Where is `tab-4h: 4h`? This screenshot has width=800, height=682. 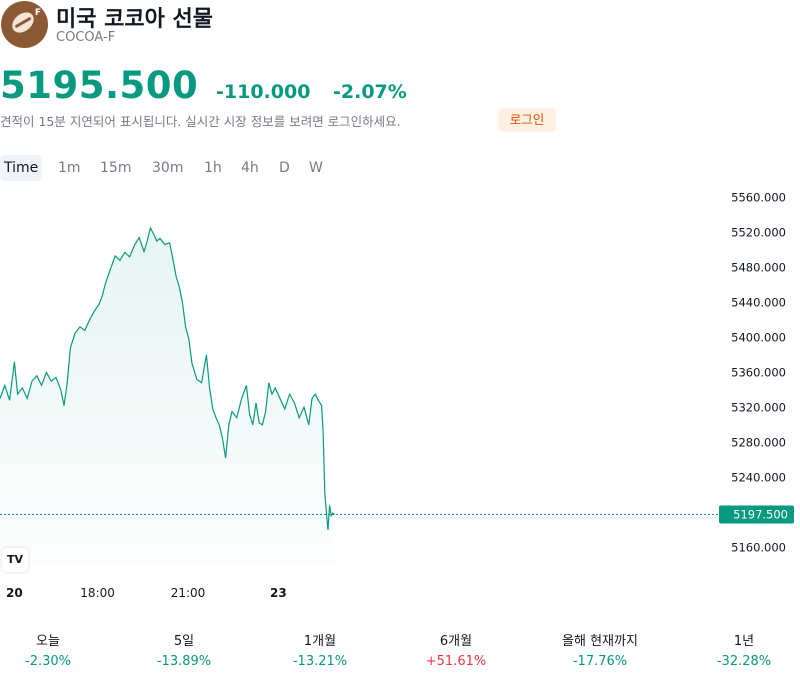
tab-4h: 4h is located at coordinates (250, 168).